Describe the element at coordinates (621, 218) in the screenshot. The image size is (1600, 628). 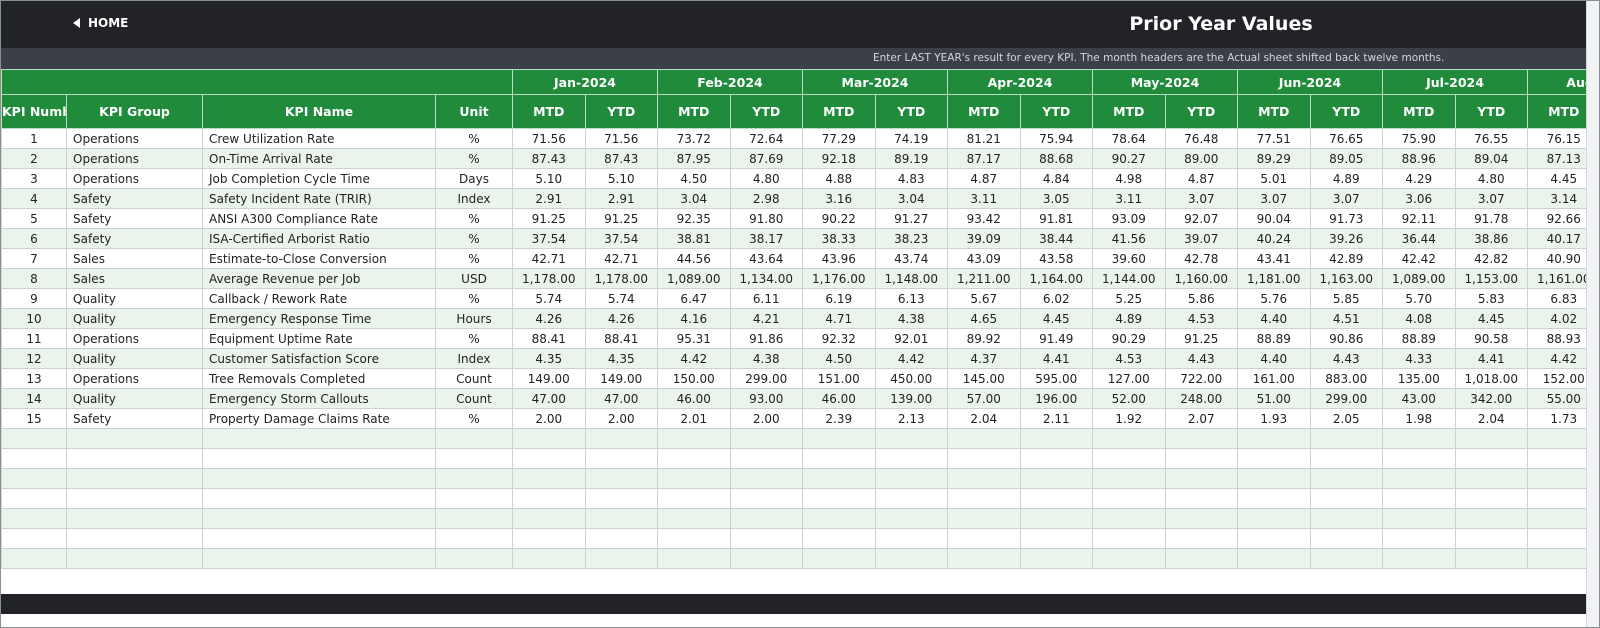
I see `cell: 91.25` at that location.